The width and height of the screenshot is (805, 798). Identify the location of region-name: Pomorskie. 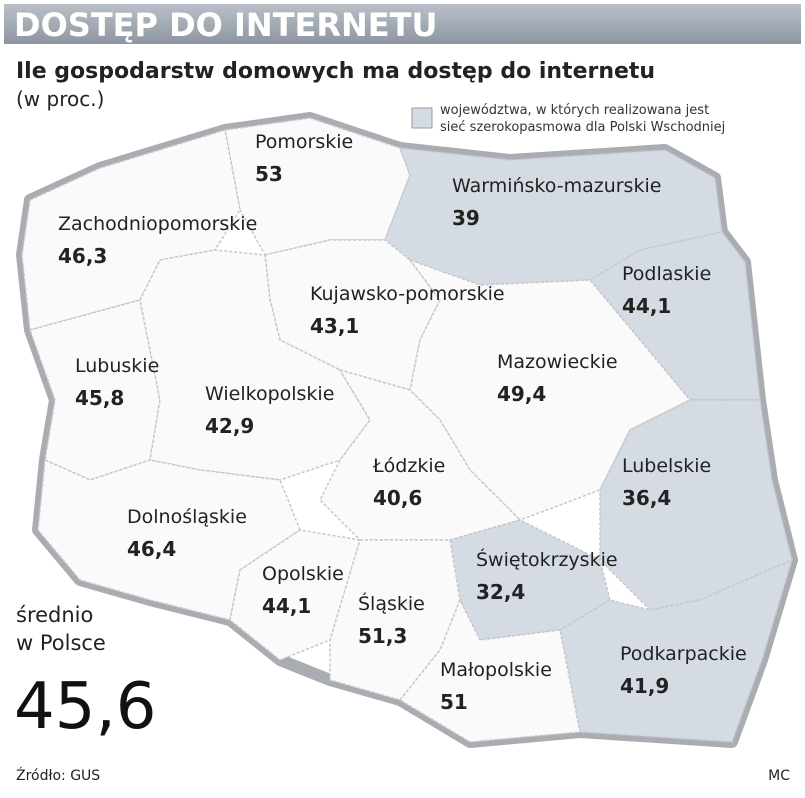
(304, 142).